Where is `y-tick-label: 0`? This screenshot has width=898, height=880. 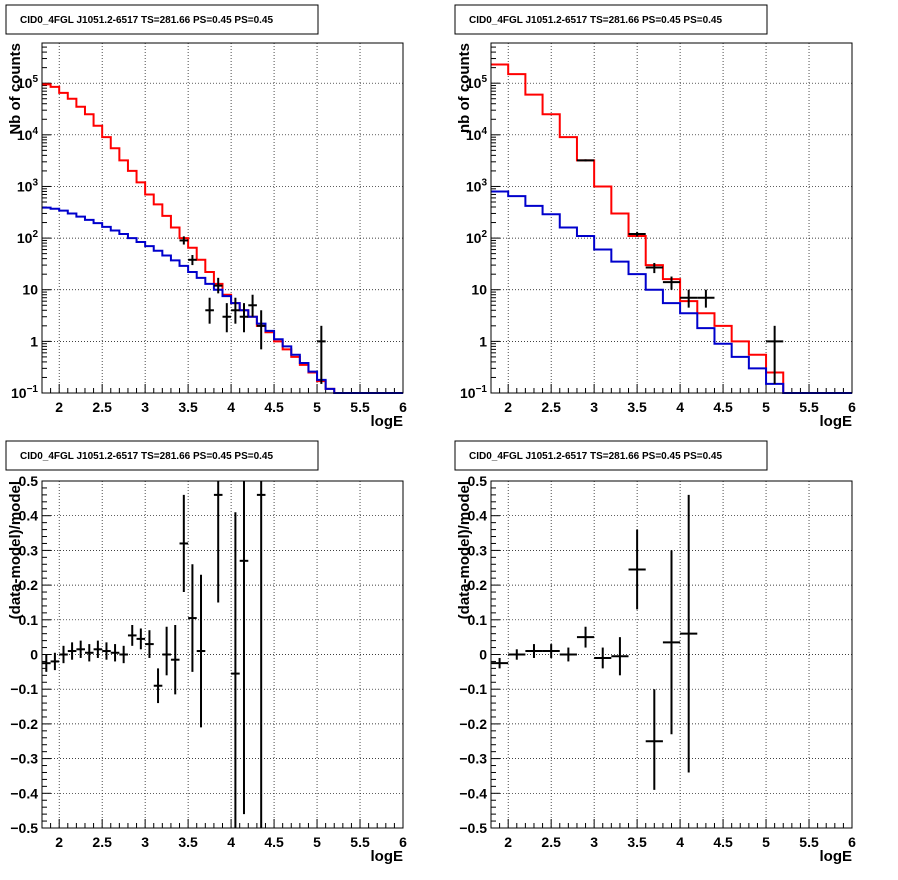
y-tick-label: 0 is located at coordinates (34, 655).